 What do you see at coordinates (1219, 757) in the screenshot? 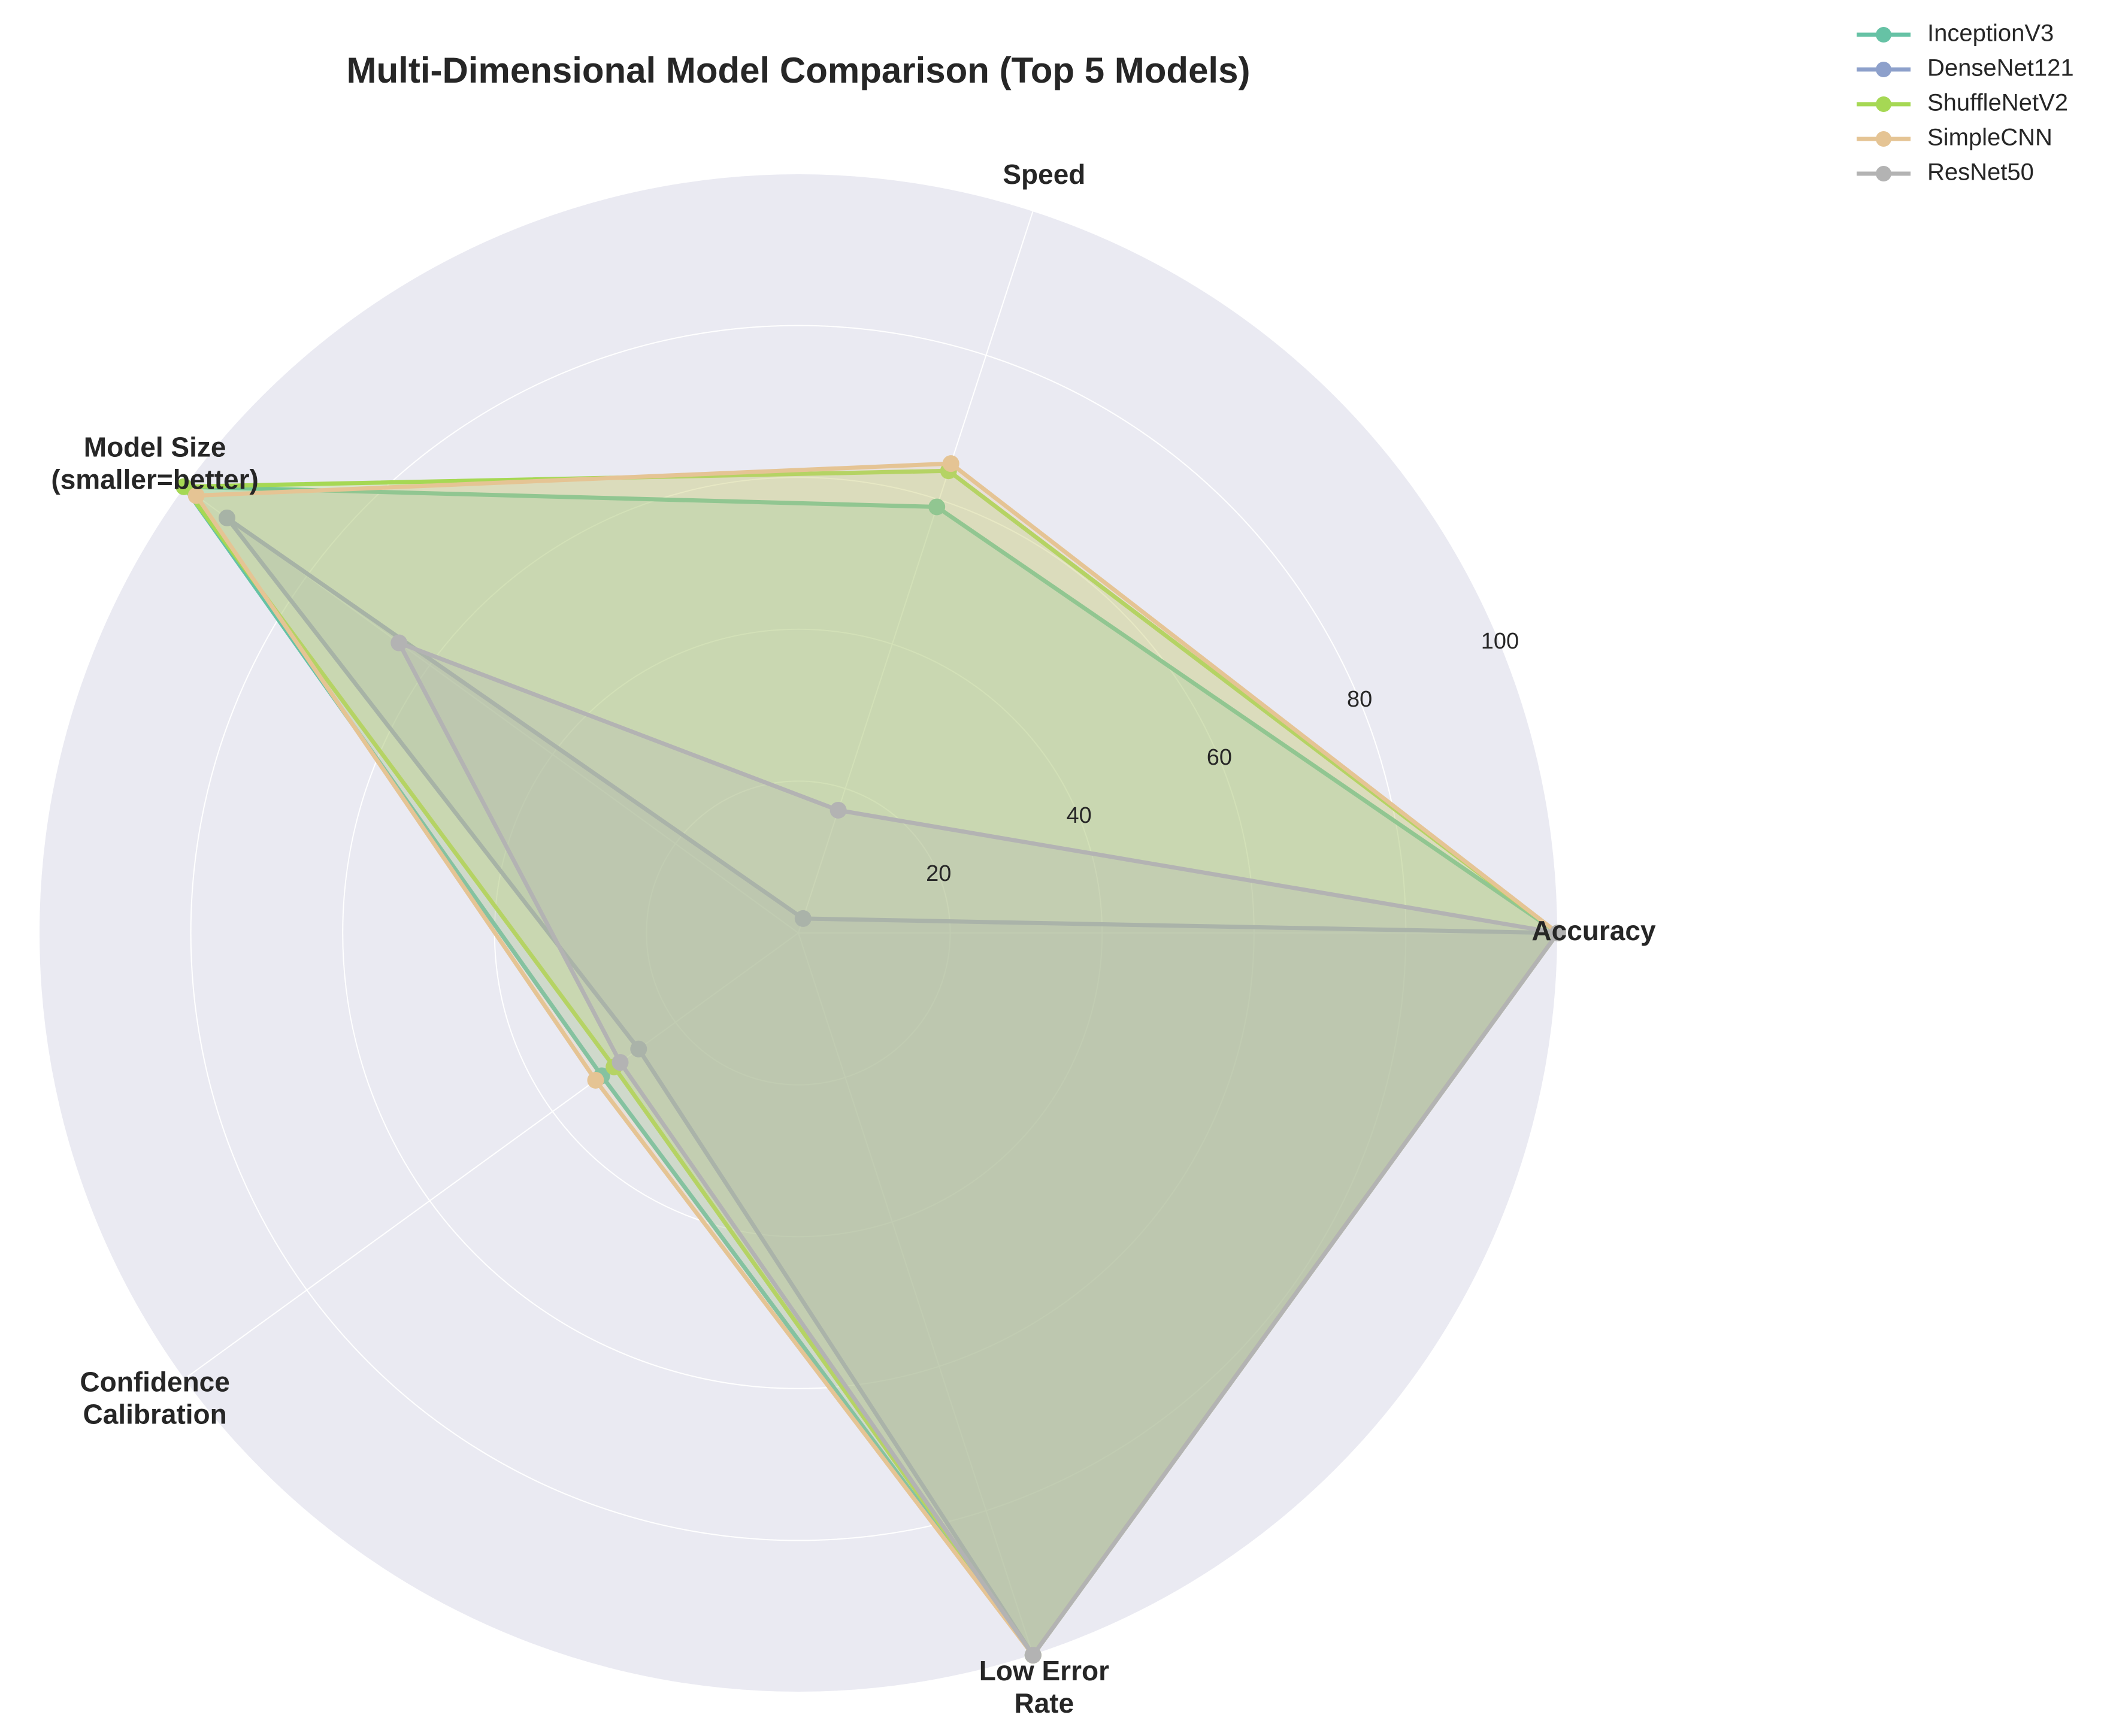
I see `r-tick-label: 60` at bounding box center [1219, 757].